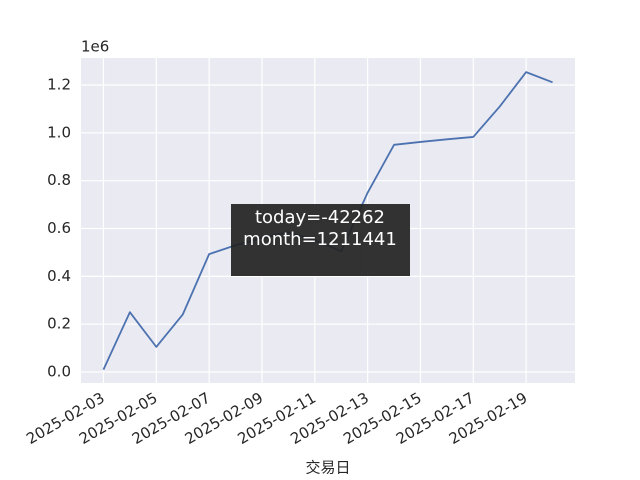  Describe the element at coordinates (95, 47) in the screenshot. I see `y-offset-label: 1e6` at that location.